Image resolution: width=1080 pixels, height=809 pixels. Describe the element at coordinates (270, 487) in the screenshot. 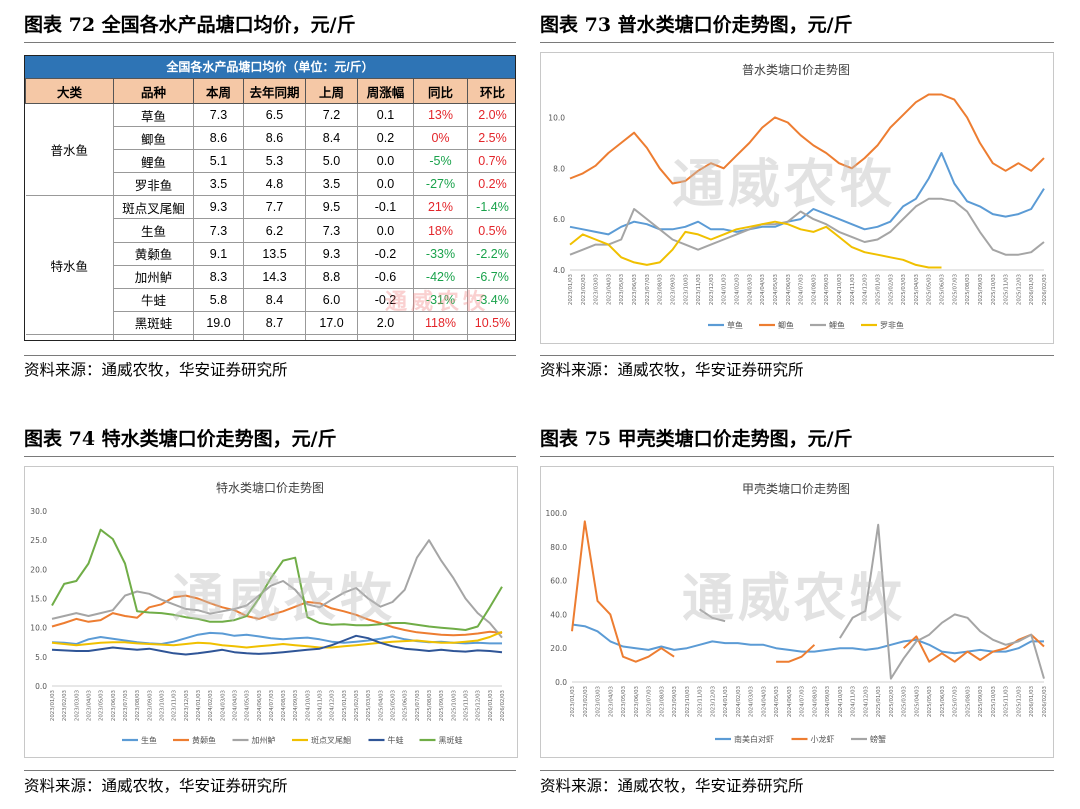

I see `chart-title: 特水类塘口价走势图` at that location.